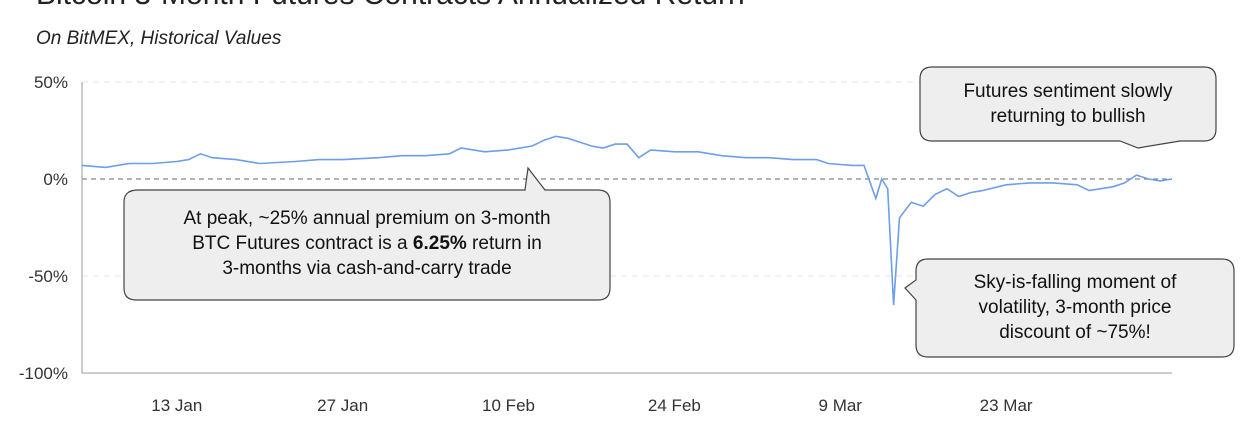  Describe the element at coordinates (674, 405) in the screenshot. I see `x-tick-label: 24 Feb` at that location.